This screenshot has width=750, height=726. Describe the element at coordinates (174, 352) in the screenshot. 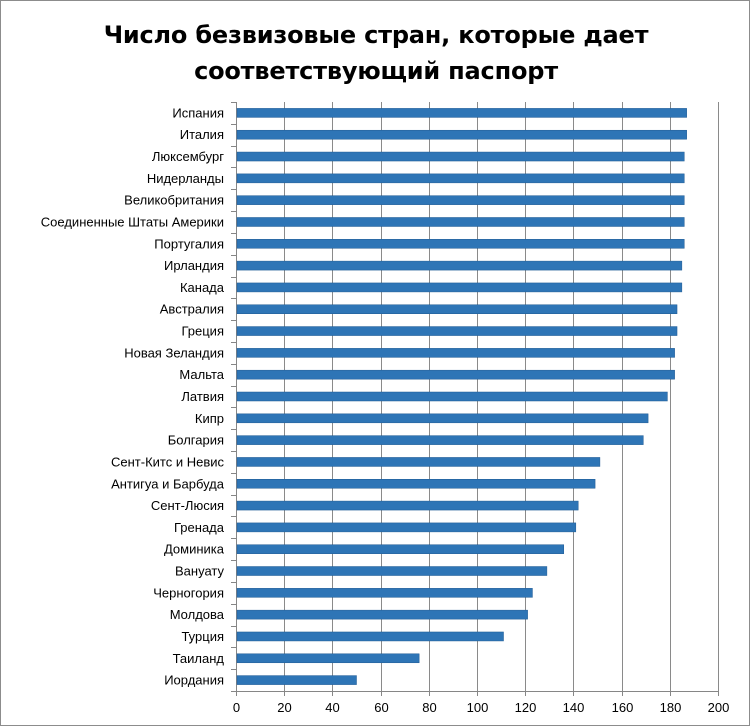

I see `category-label: Новая Зеландия` at that location.